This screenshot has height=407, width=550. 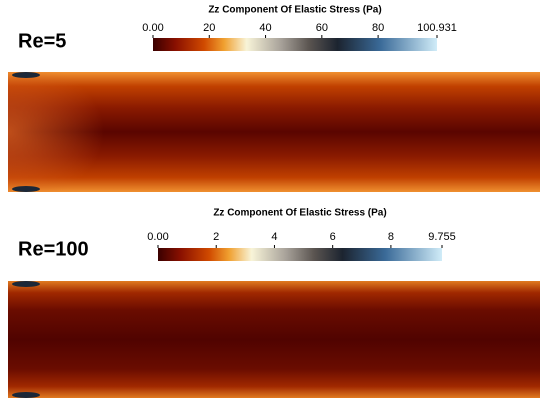 I want to click on tick-label: 8, so click(x=391, y=237).